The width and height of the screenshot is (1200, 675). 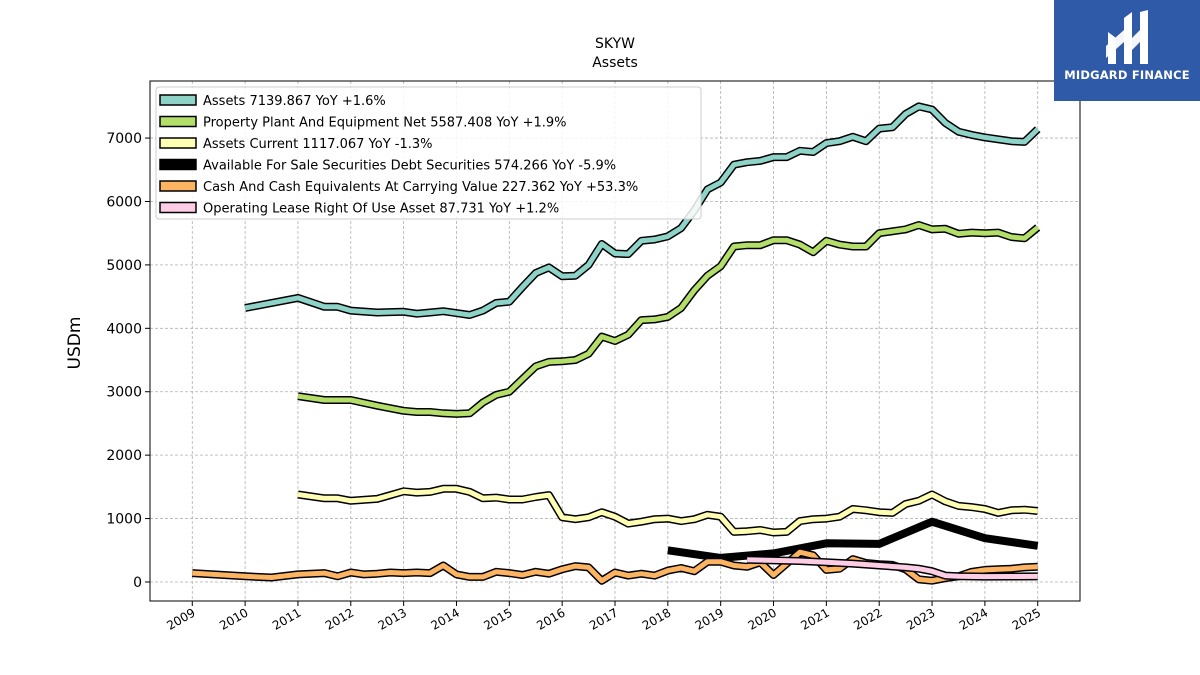 I want to click on y-tick-label: 7000, so click(x=124, y=139).